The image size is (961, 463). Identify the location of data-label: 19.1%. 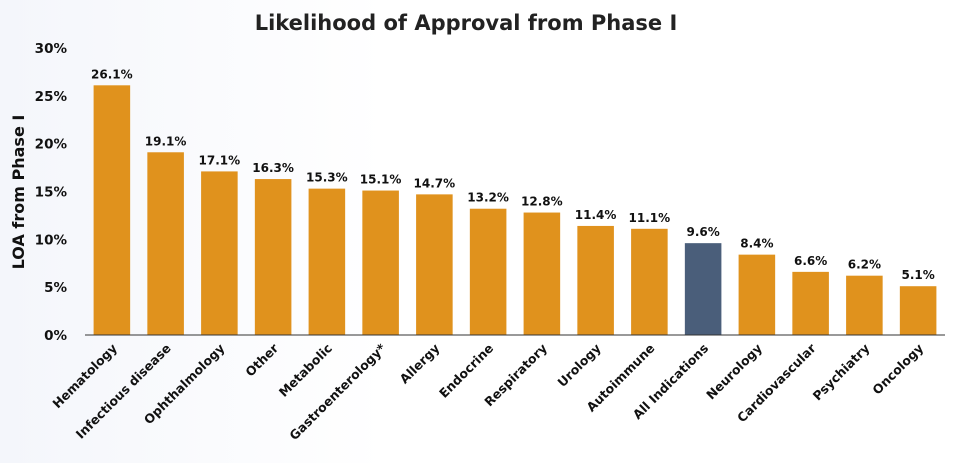
(166, 141).